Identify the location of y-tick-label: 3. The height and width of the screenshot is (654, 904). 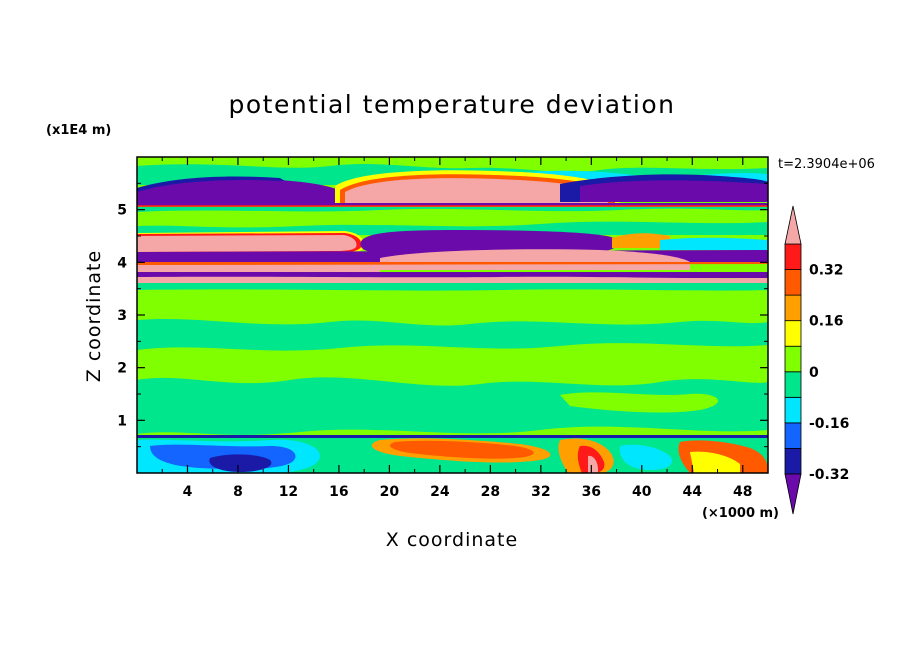
(122, 316).